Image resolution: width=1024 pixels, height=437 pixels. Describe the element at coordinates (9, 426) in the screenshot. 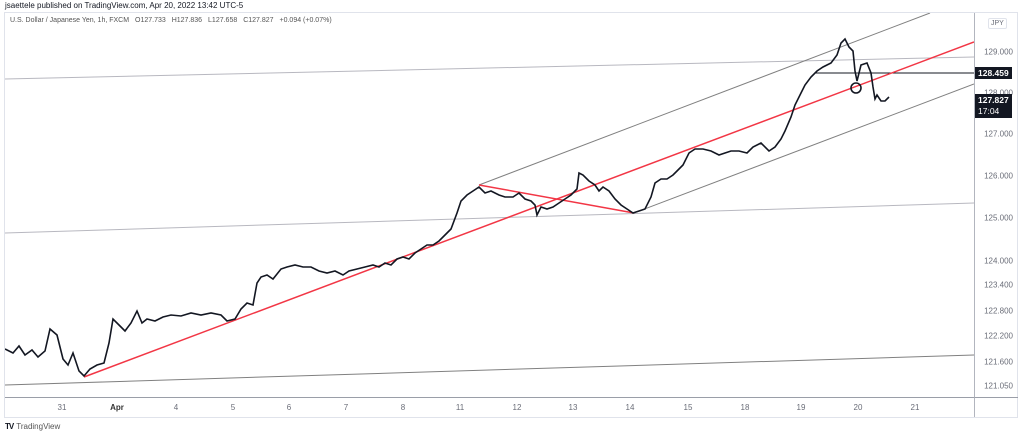

I see `tradingview-logo-icon: TV` at that location.